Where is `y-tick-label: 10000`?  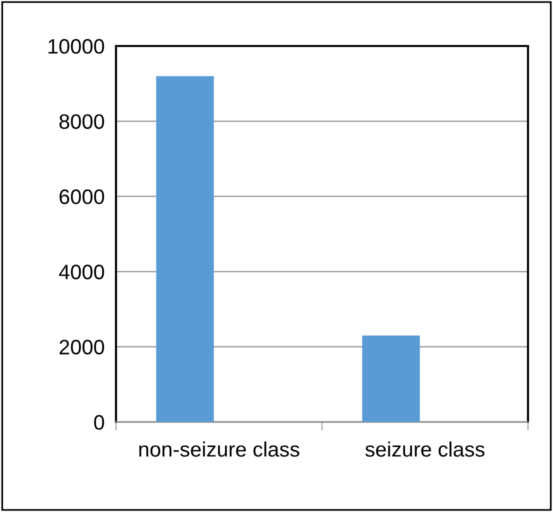 y-tick-label: 10000 is located at coordinates (76, 46).